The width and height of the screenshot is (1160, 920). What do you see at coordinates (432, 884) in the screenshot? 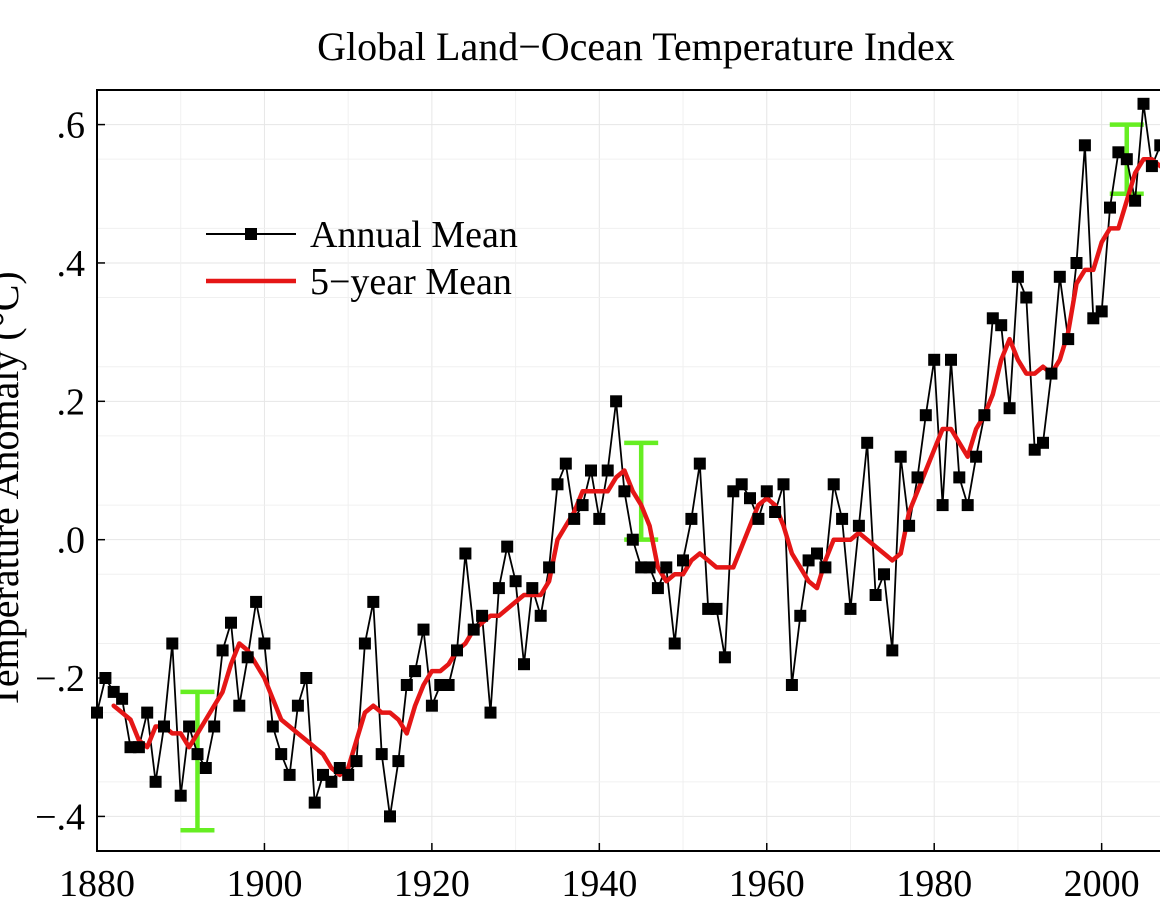
I see `x-tick-label: 1920` at bounding box center [432, 884].